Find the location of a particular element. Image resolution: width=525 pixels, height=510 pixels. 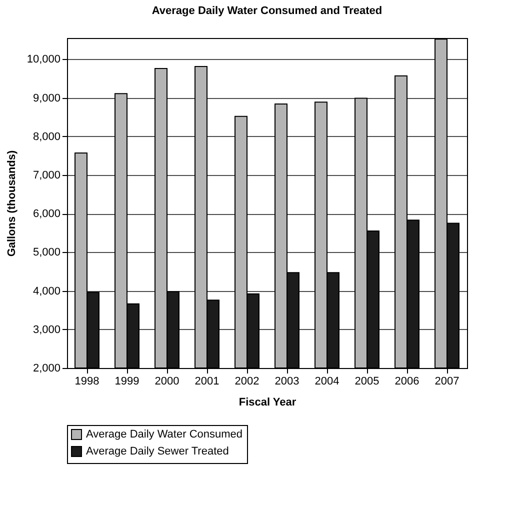

legend-label: Average Daily Water Consumed is located at coordinates (164, 434).